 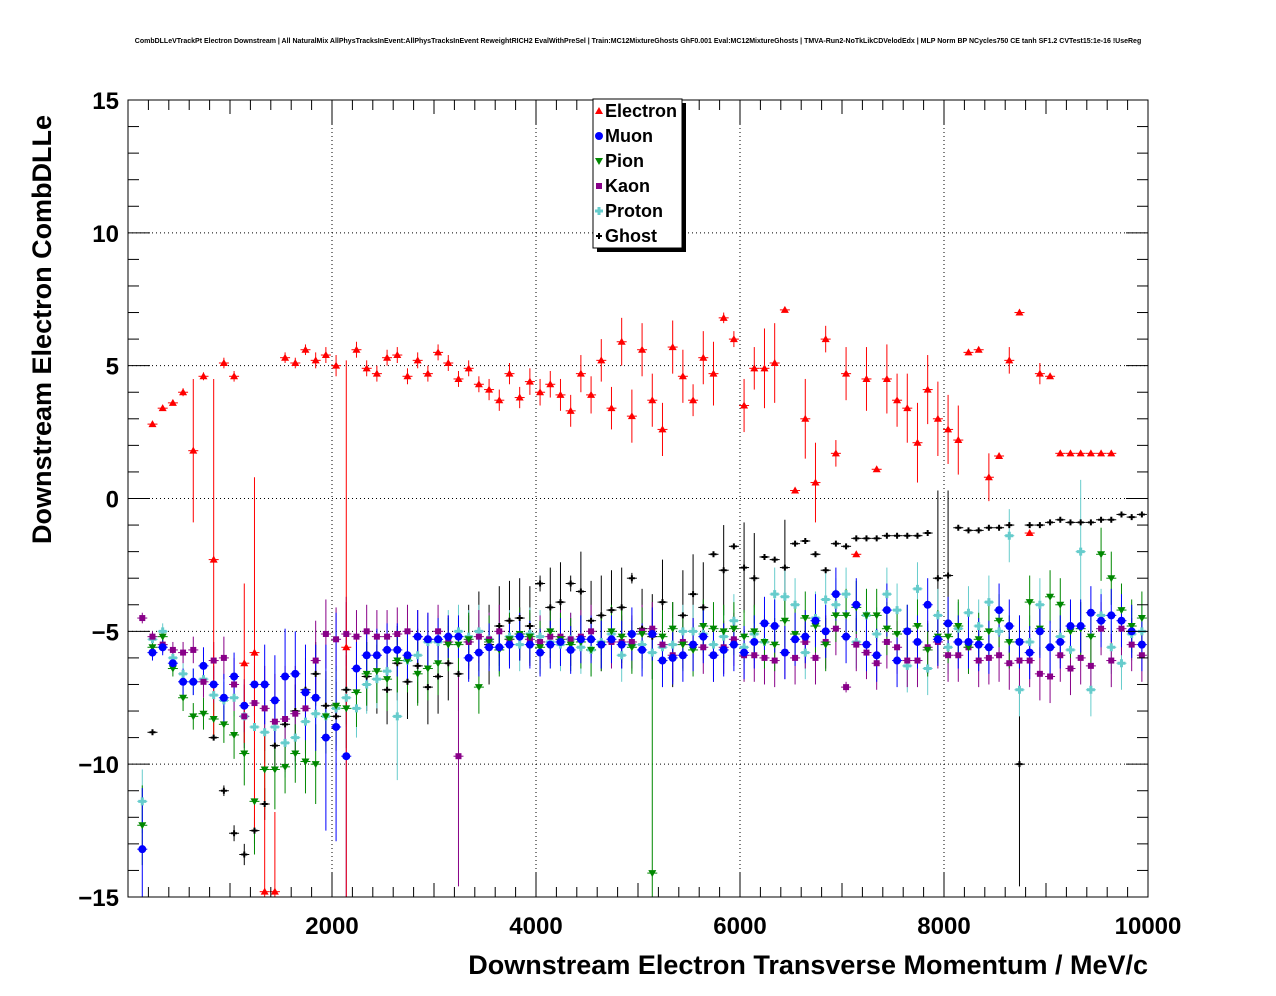 What do you see at coordinates (105, 632) in the screenshot?
I see `y-tick-label: −5` at bounding box center [105, 632].